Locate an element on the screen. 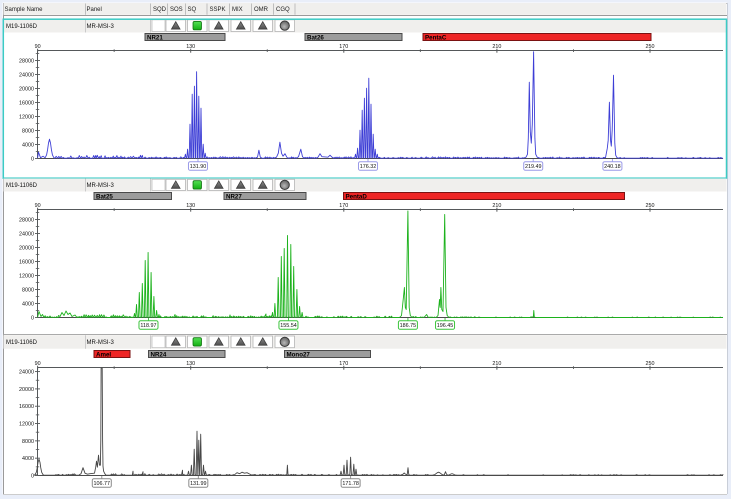  svg-text: 131.99 is located at coordinates (198, 484).